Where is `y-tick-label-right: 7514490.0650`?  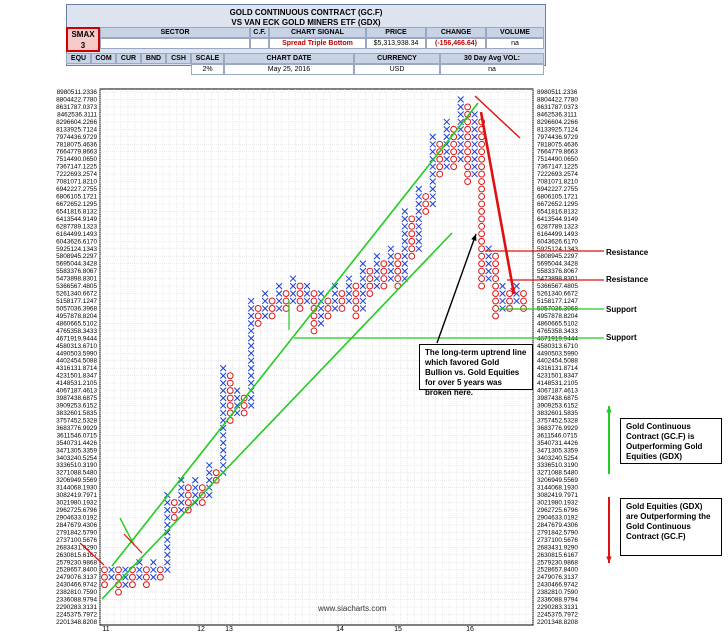 y-tick-label-right: 7514490.0650 is located at coordinates (557, 159).